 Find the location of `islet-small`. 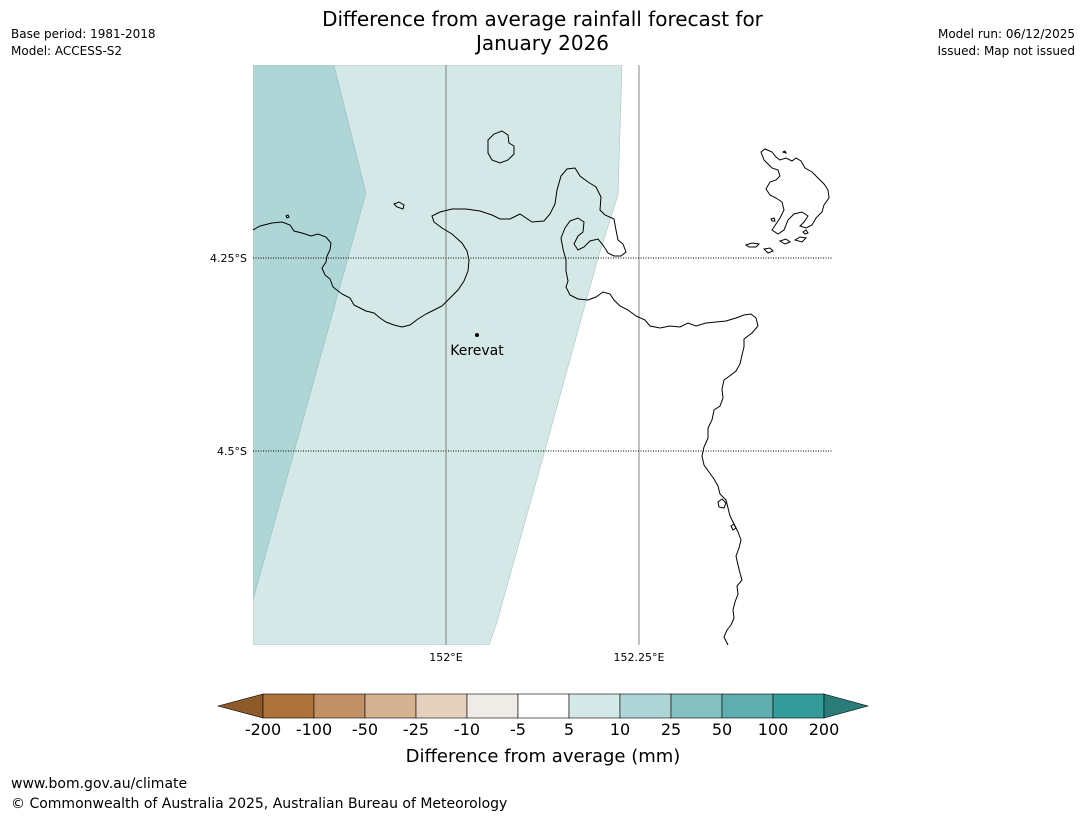

islet-small is located at coordinates (399, 205).